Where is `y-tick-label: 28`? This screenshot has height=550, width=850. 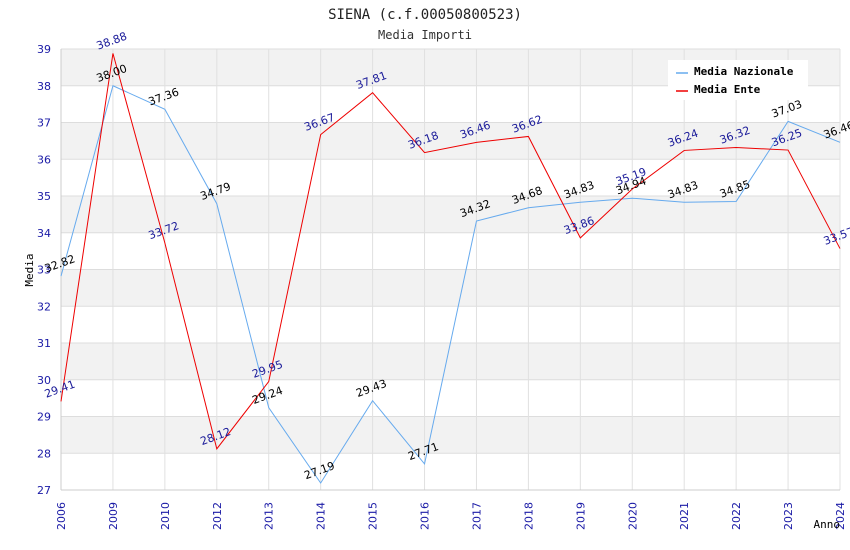 y-tick-label: 28 is located at coordinates (44, 453).